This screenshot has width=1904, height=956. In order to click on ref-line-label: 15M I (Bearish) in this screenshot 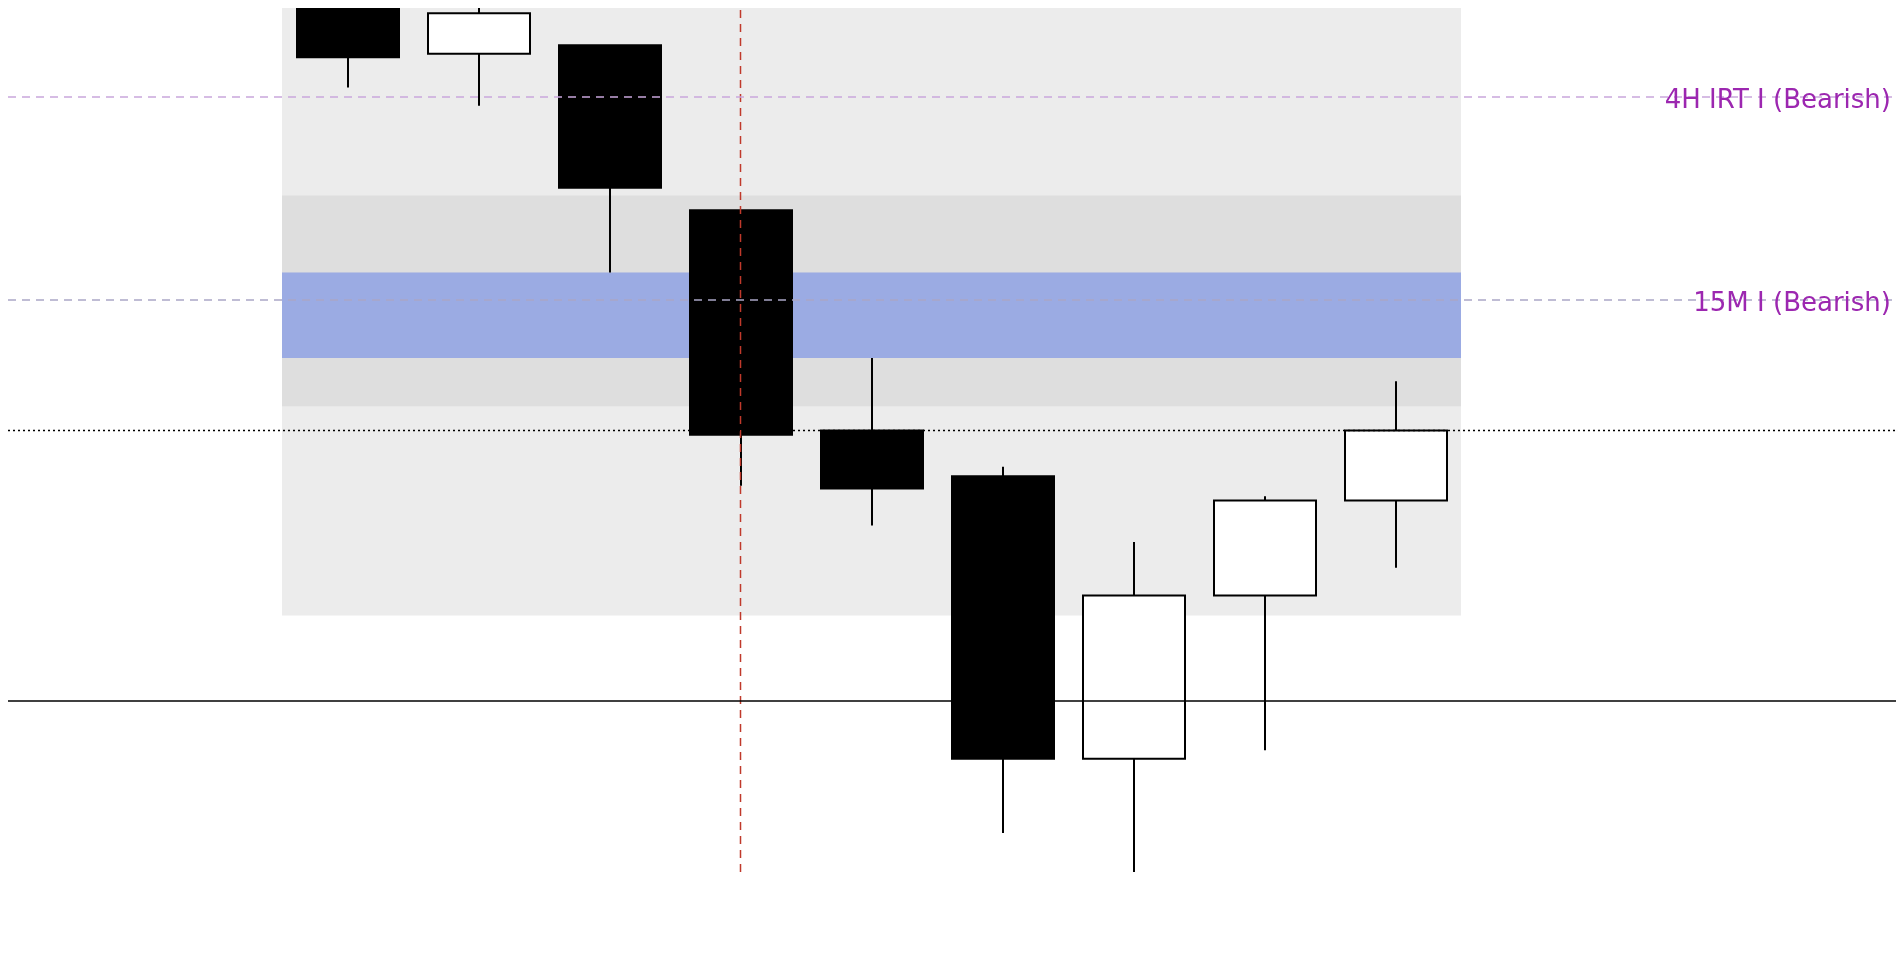, I will do `click(1792, 302)`.